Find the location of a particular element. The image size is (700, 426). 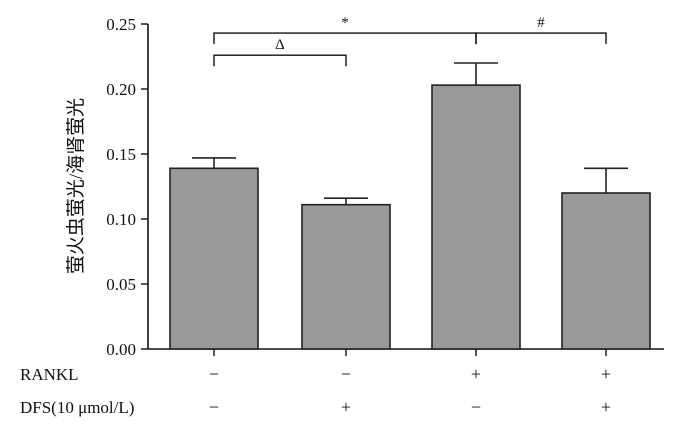

y-tick-label: 0.10 is located at coordinates (121, 219).